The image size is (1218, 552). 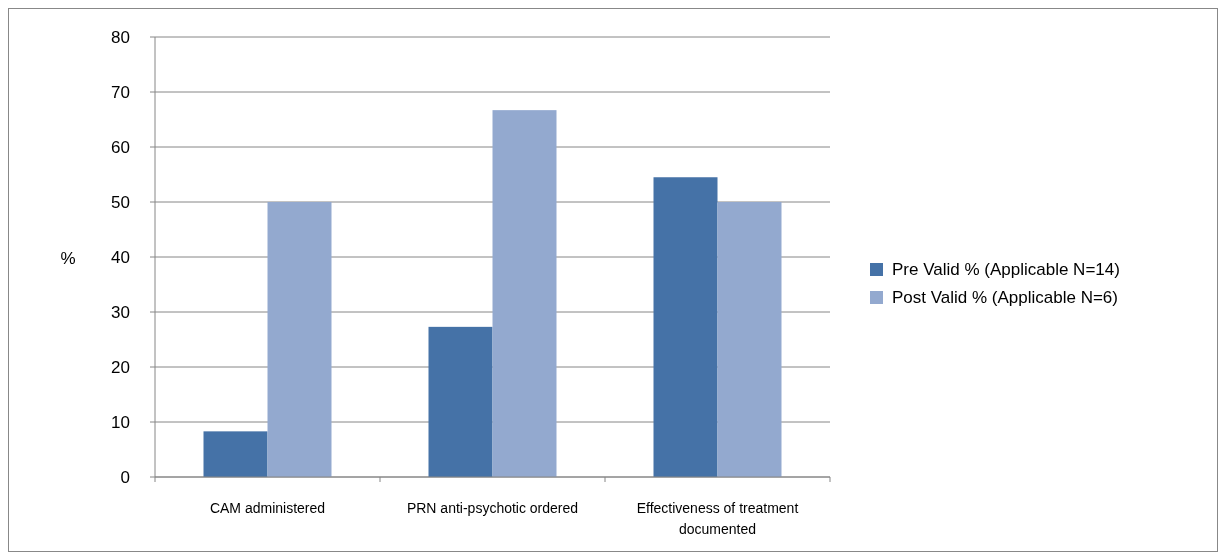 I want to click on y-tick-label: 10, so click(x=120, y=422).